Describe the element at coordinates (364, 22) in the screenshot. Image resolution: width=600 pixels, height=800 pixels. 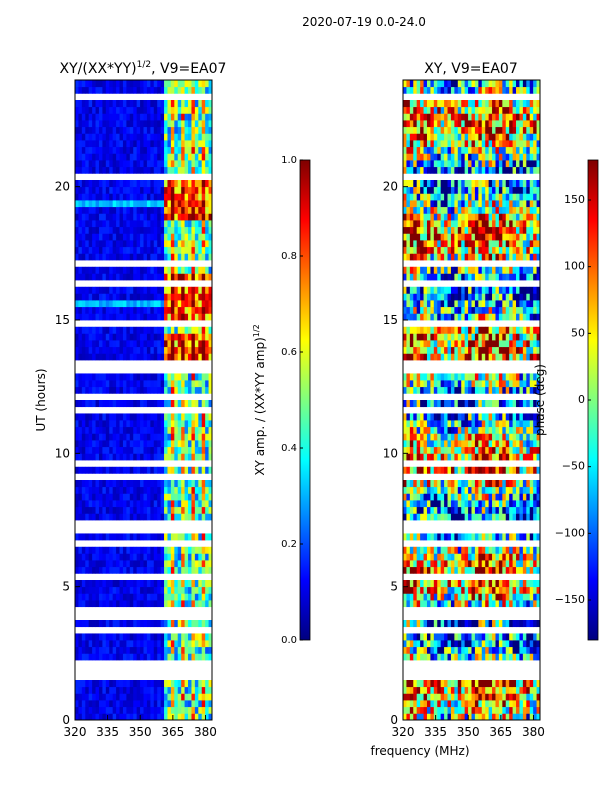
I see `figure-suptitle: 2020-07-19 0.0-24.0` at that location.